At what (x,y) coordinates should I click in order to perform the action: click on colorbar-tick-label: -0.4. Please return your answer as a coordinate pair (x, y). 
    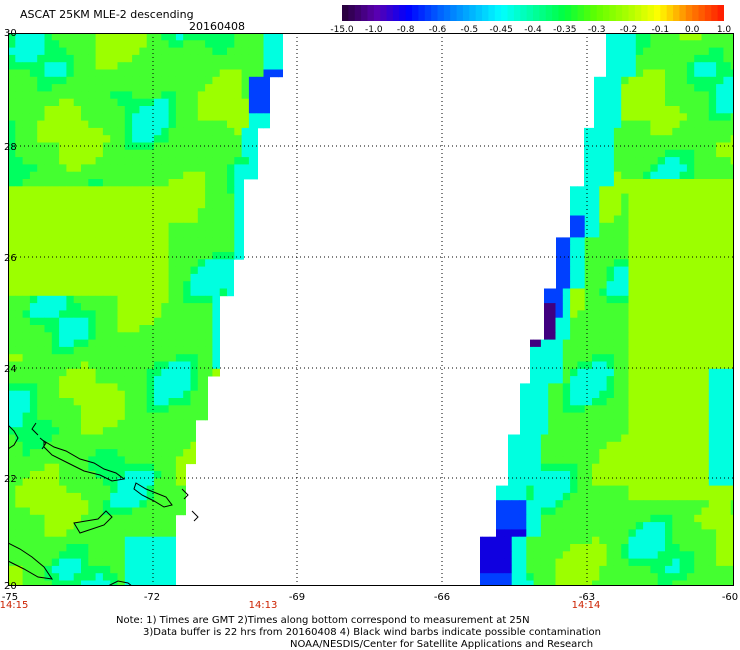
    Looking at the image, I should click on (533, 30).